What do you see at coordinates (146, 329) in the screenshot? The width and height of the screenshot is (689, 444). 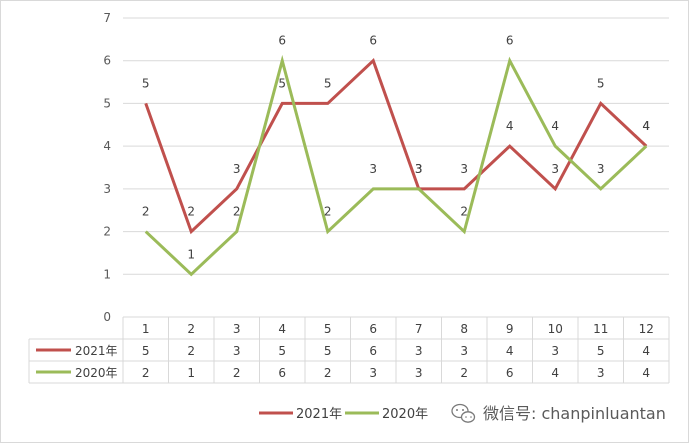 I see `x-tick-label: 1` at bounding box center [146, 329].